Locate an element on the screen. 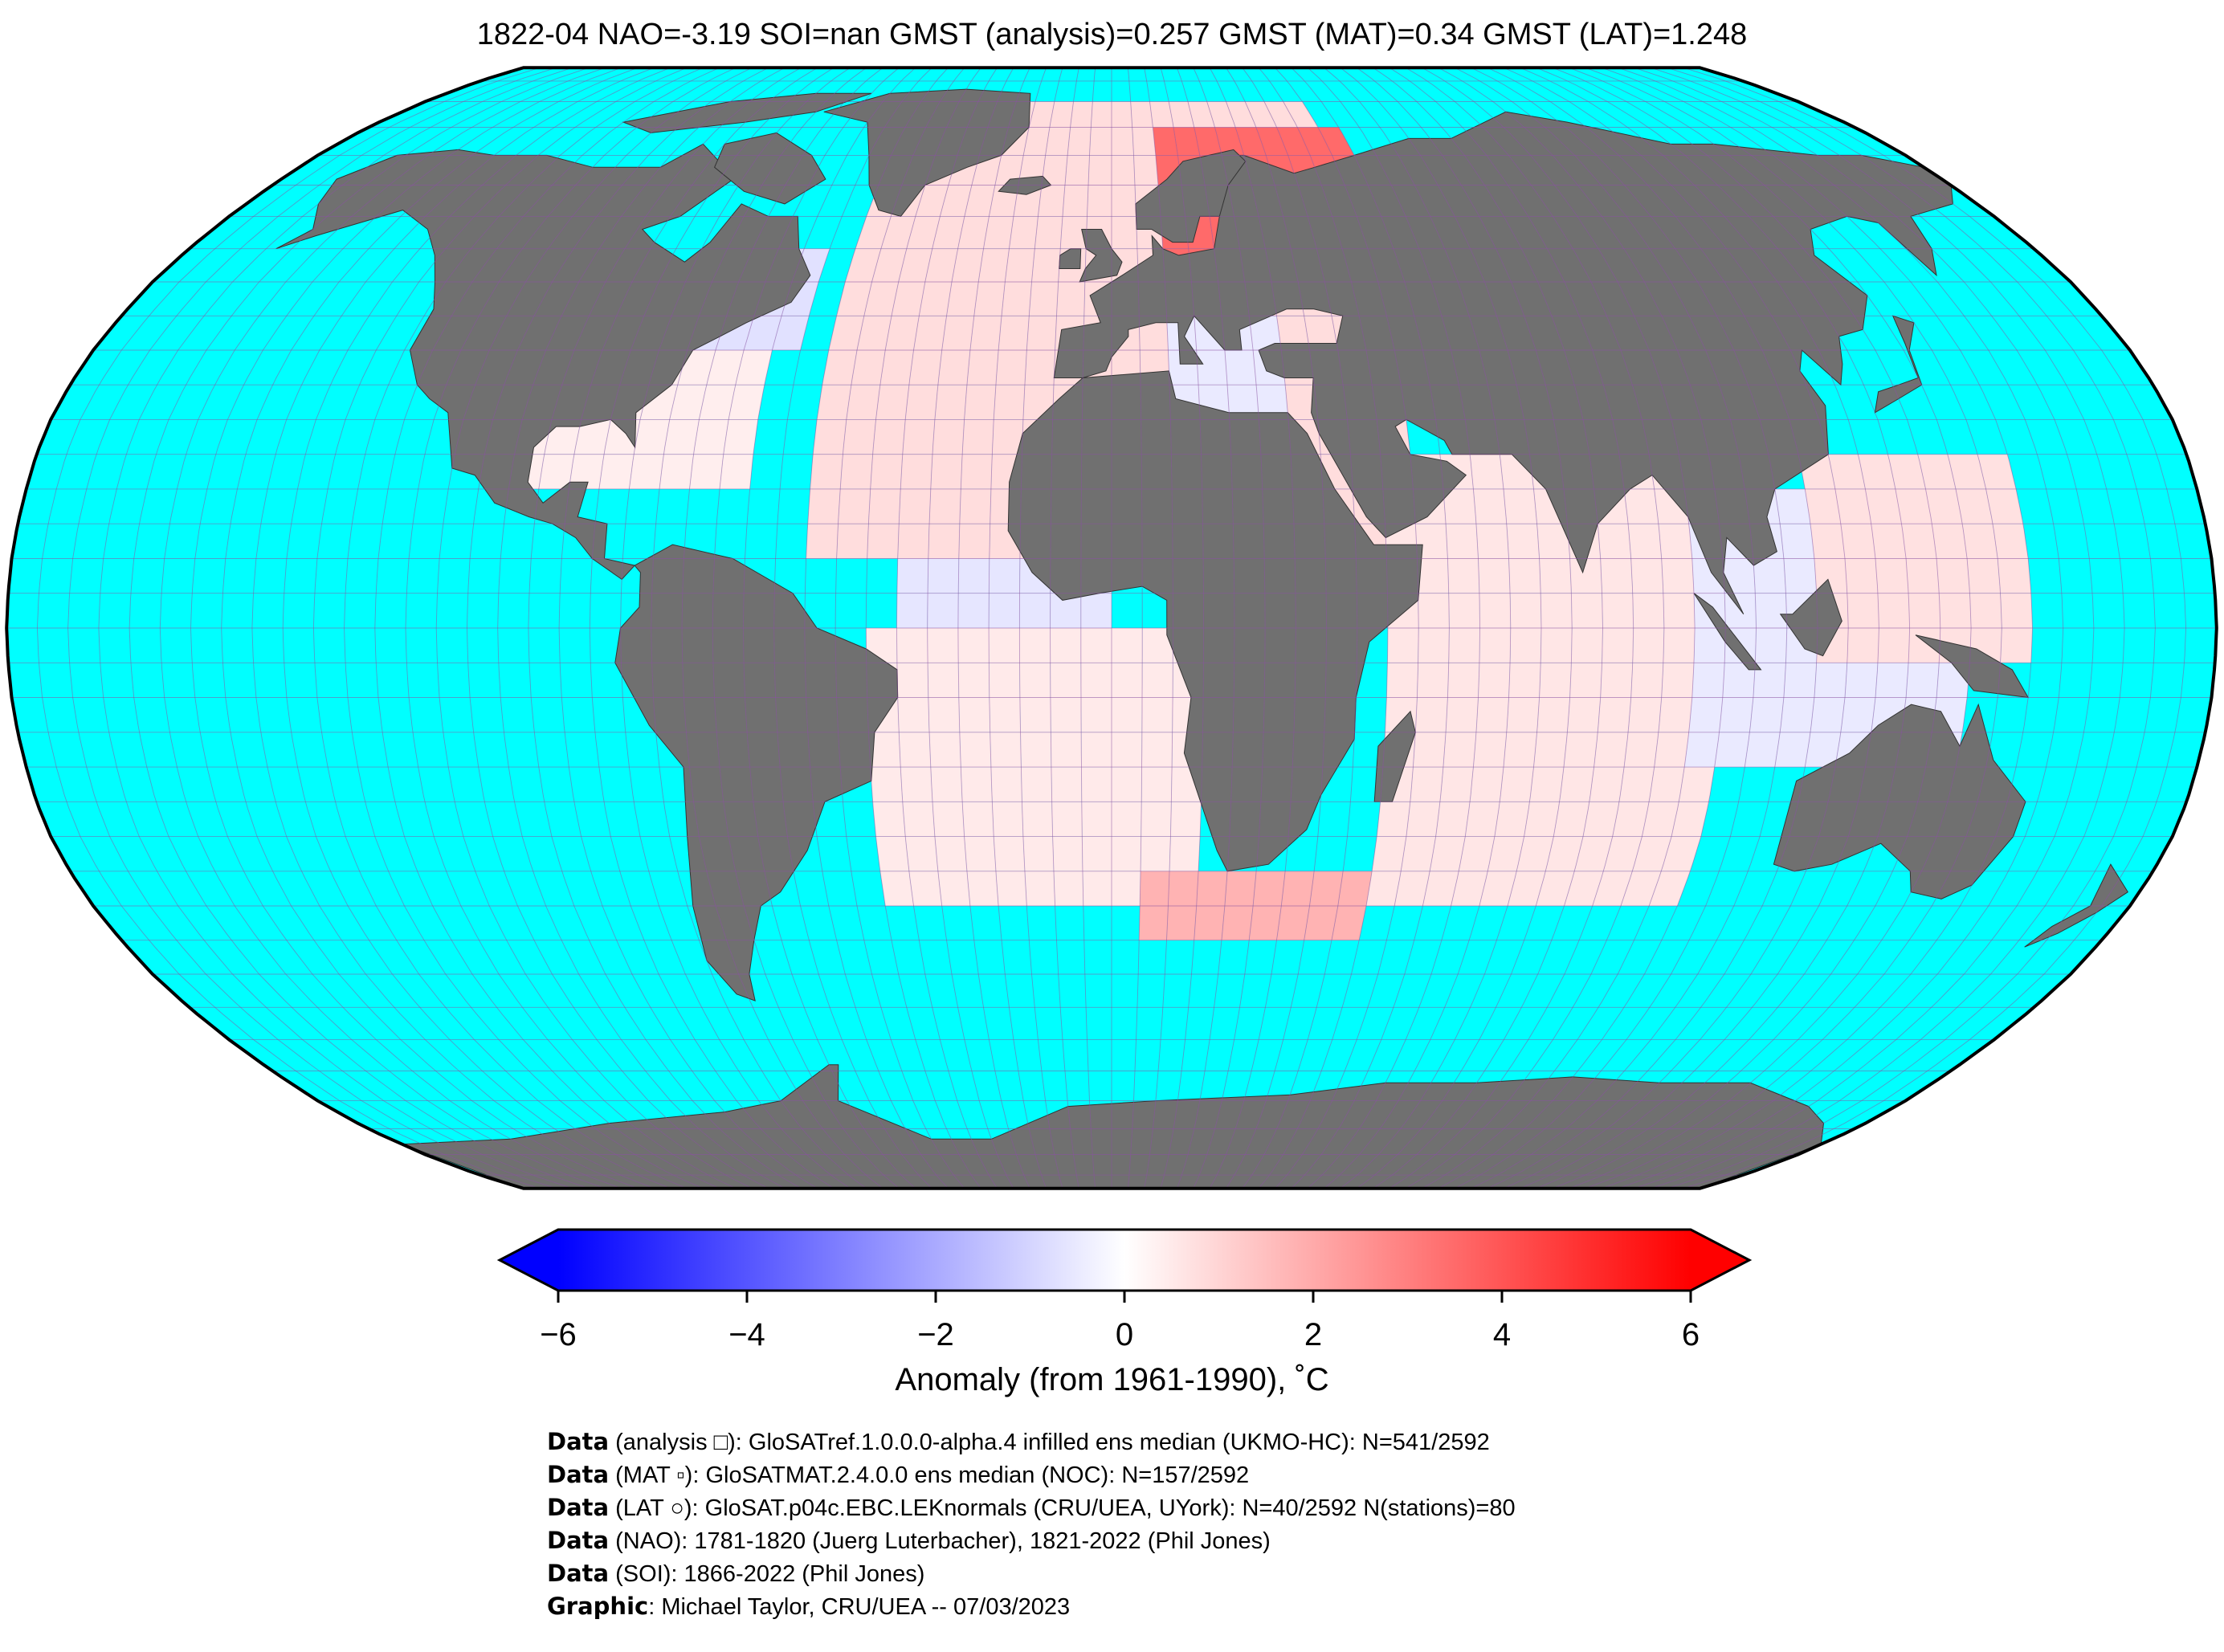  colorbar-tick-label: −2 is located at coordinates (935, 1334).